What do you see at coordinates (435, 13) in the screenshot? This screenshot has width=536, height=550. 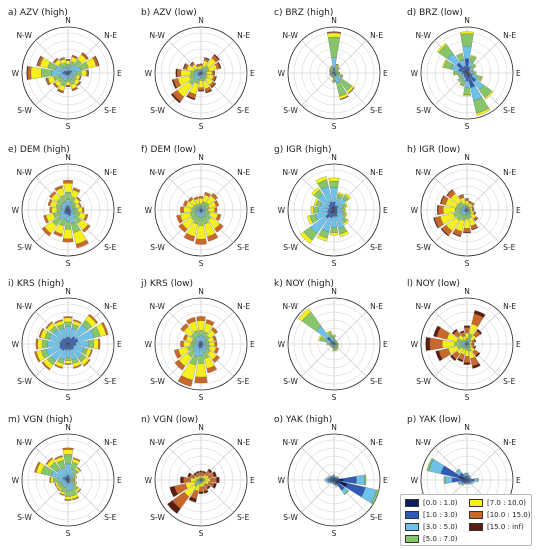 I see `panel-title: d) BRZ (low)` at bounding box center [435, 13].